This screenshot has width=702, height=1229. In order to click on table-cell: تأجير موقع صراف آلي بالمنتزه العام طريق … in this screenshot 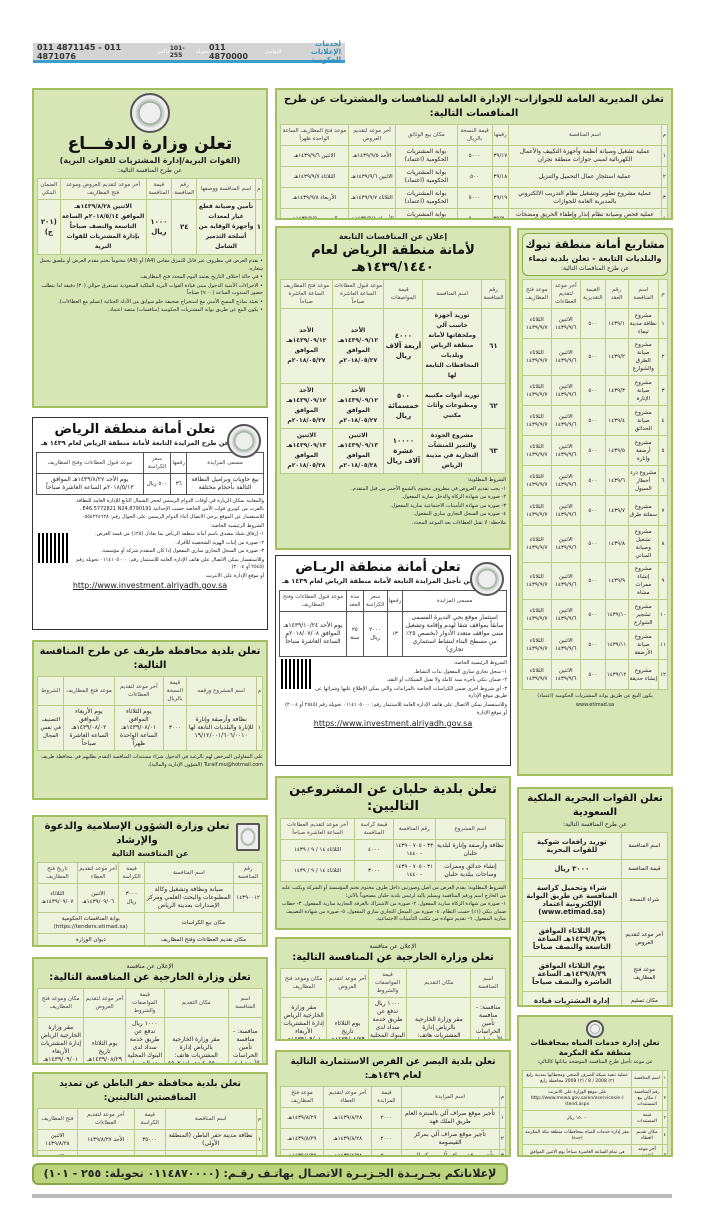, I will do `click(450, 1118)`.